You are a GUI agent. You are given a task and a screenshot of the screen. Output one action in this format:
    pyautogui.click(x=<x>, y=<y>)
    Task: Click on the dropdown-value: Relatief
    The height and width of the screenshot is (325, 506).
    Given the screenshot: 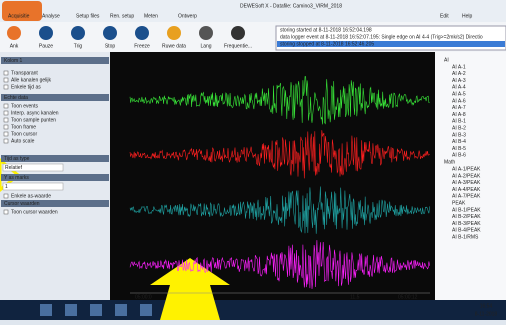 What is the action you would take?
    pyautogui.click(x=14, y=168)
    